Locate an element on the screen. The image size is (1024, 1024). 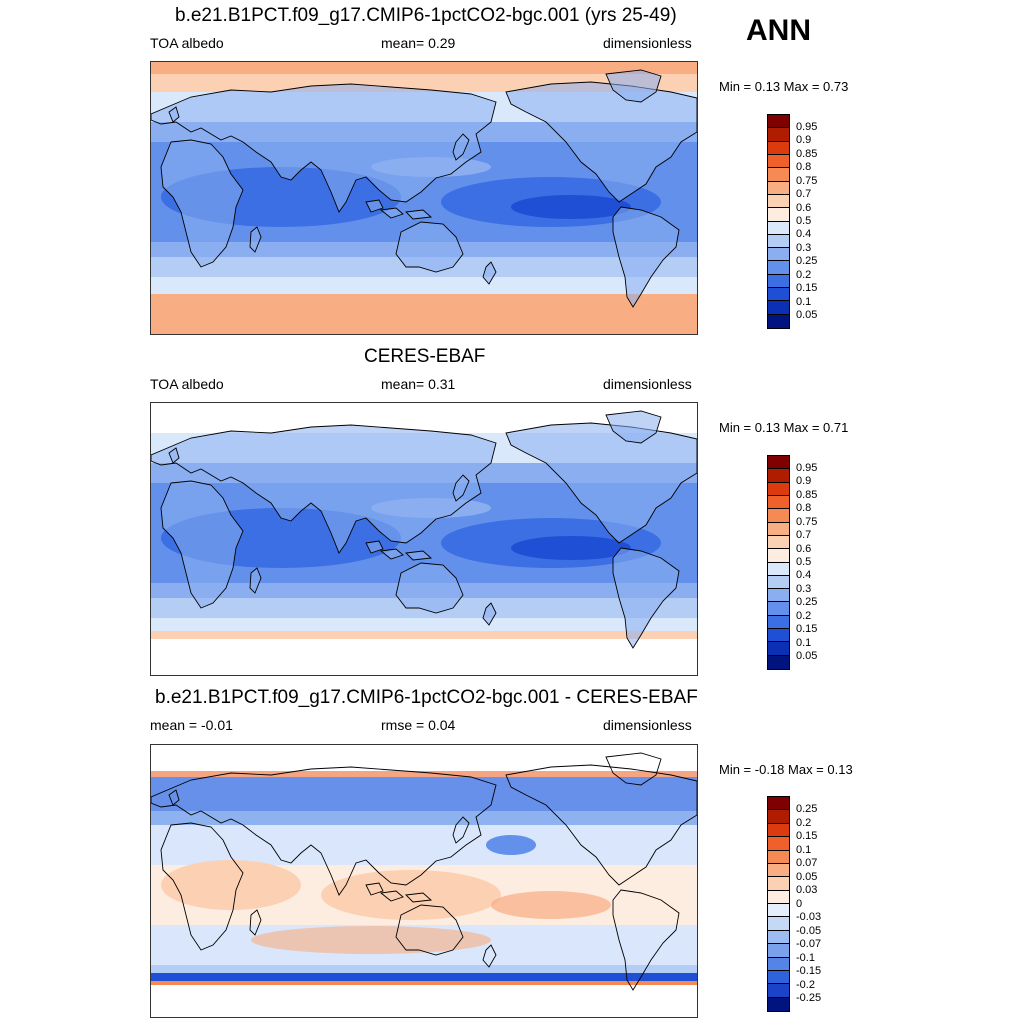
colorbar-tick-label: -0.15 is located at coordinates (809, 971).